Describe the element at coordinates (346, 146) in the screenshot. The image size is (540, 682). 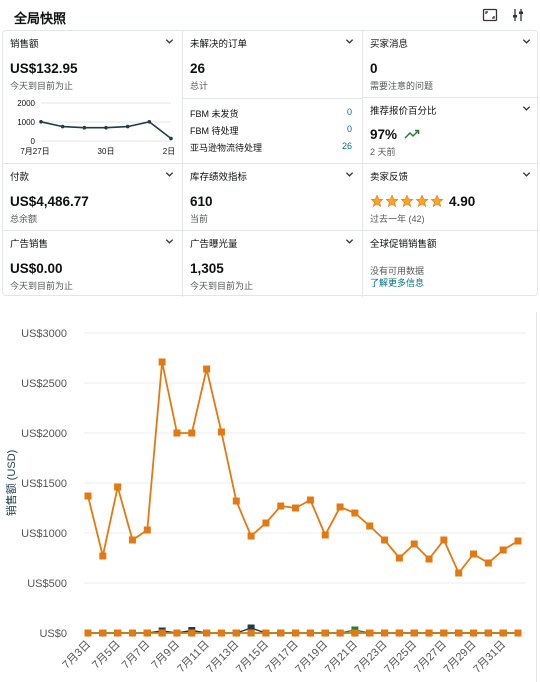
I see `row-value: 26` at that location.